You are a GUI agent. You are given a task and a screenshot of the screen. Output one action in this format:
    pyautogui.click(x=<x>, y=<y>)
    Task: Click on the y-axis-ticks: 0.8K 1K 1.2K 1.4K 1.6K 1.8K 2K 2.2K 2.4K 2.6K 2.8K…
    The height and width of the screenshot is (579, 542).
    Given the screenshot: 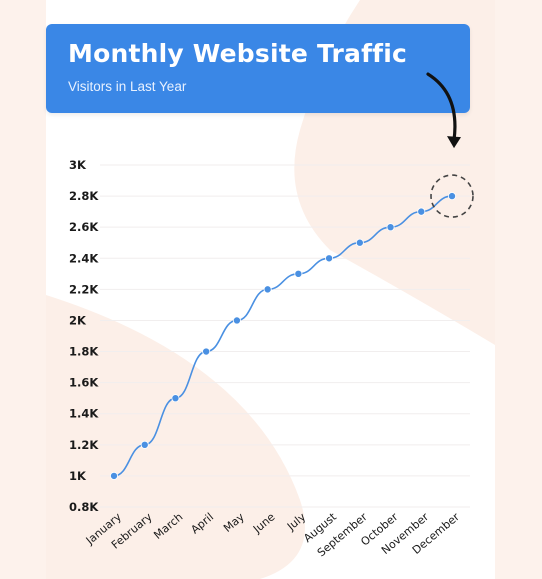 What is the action you would take?
    pyautogui.click(x=84, y=336)
    